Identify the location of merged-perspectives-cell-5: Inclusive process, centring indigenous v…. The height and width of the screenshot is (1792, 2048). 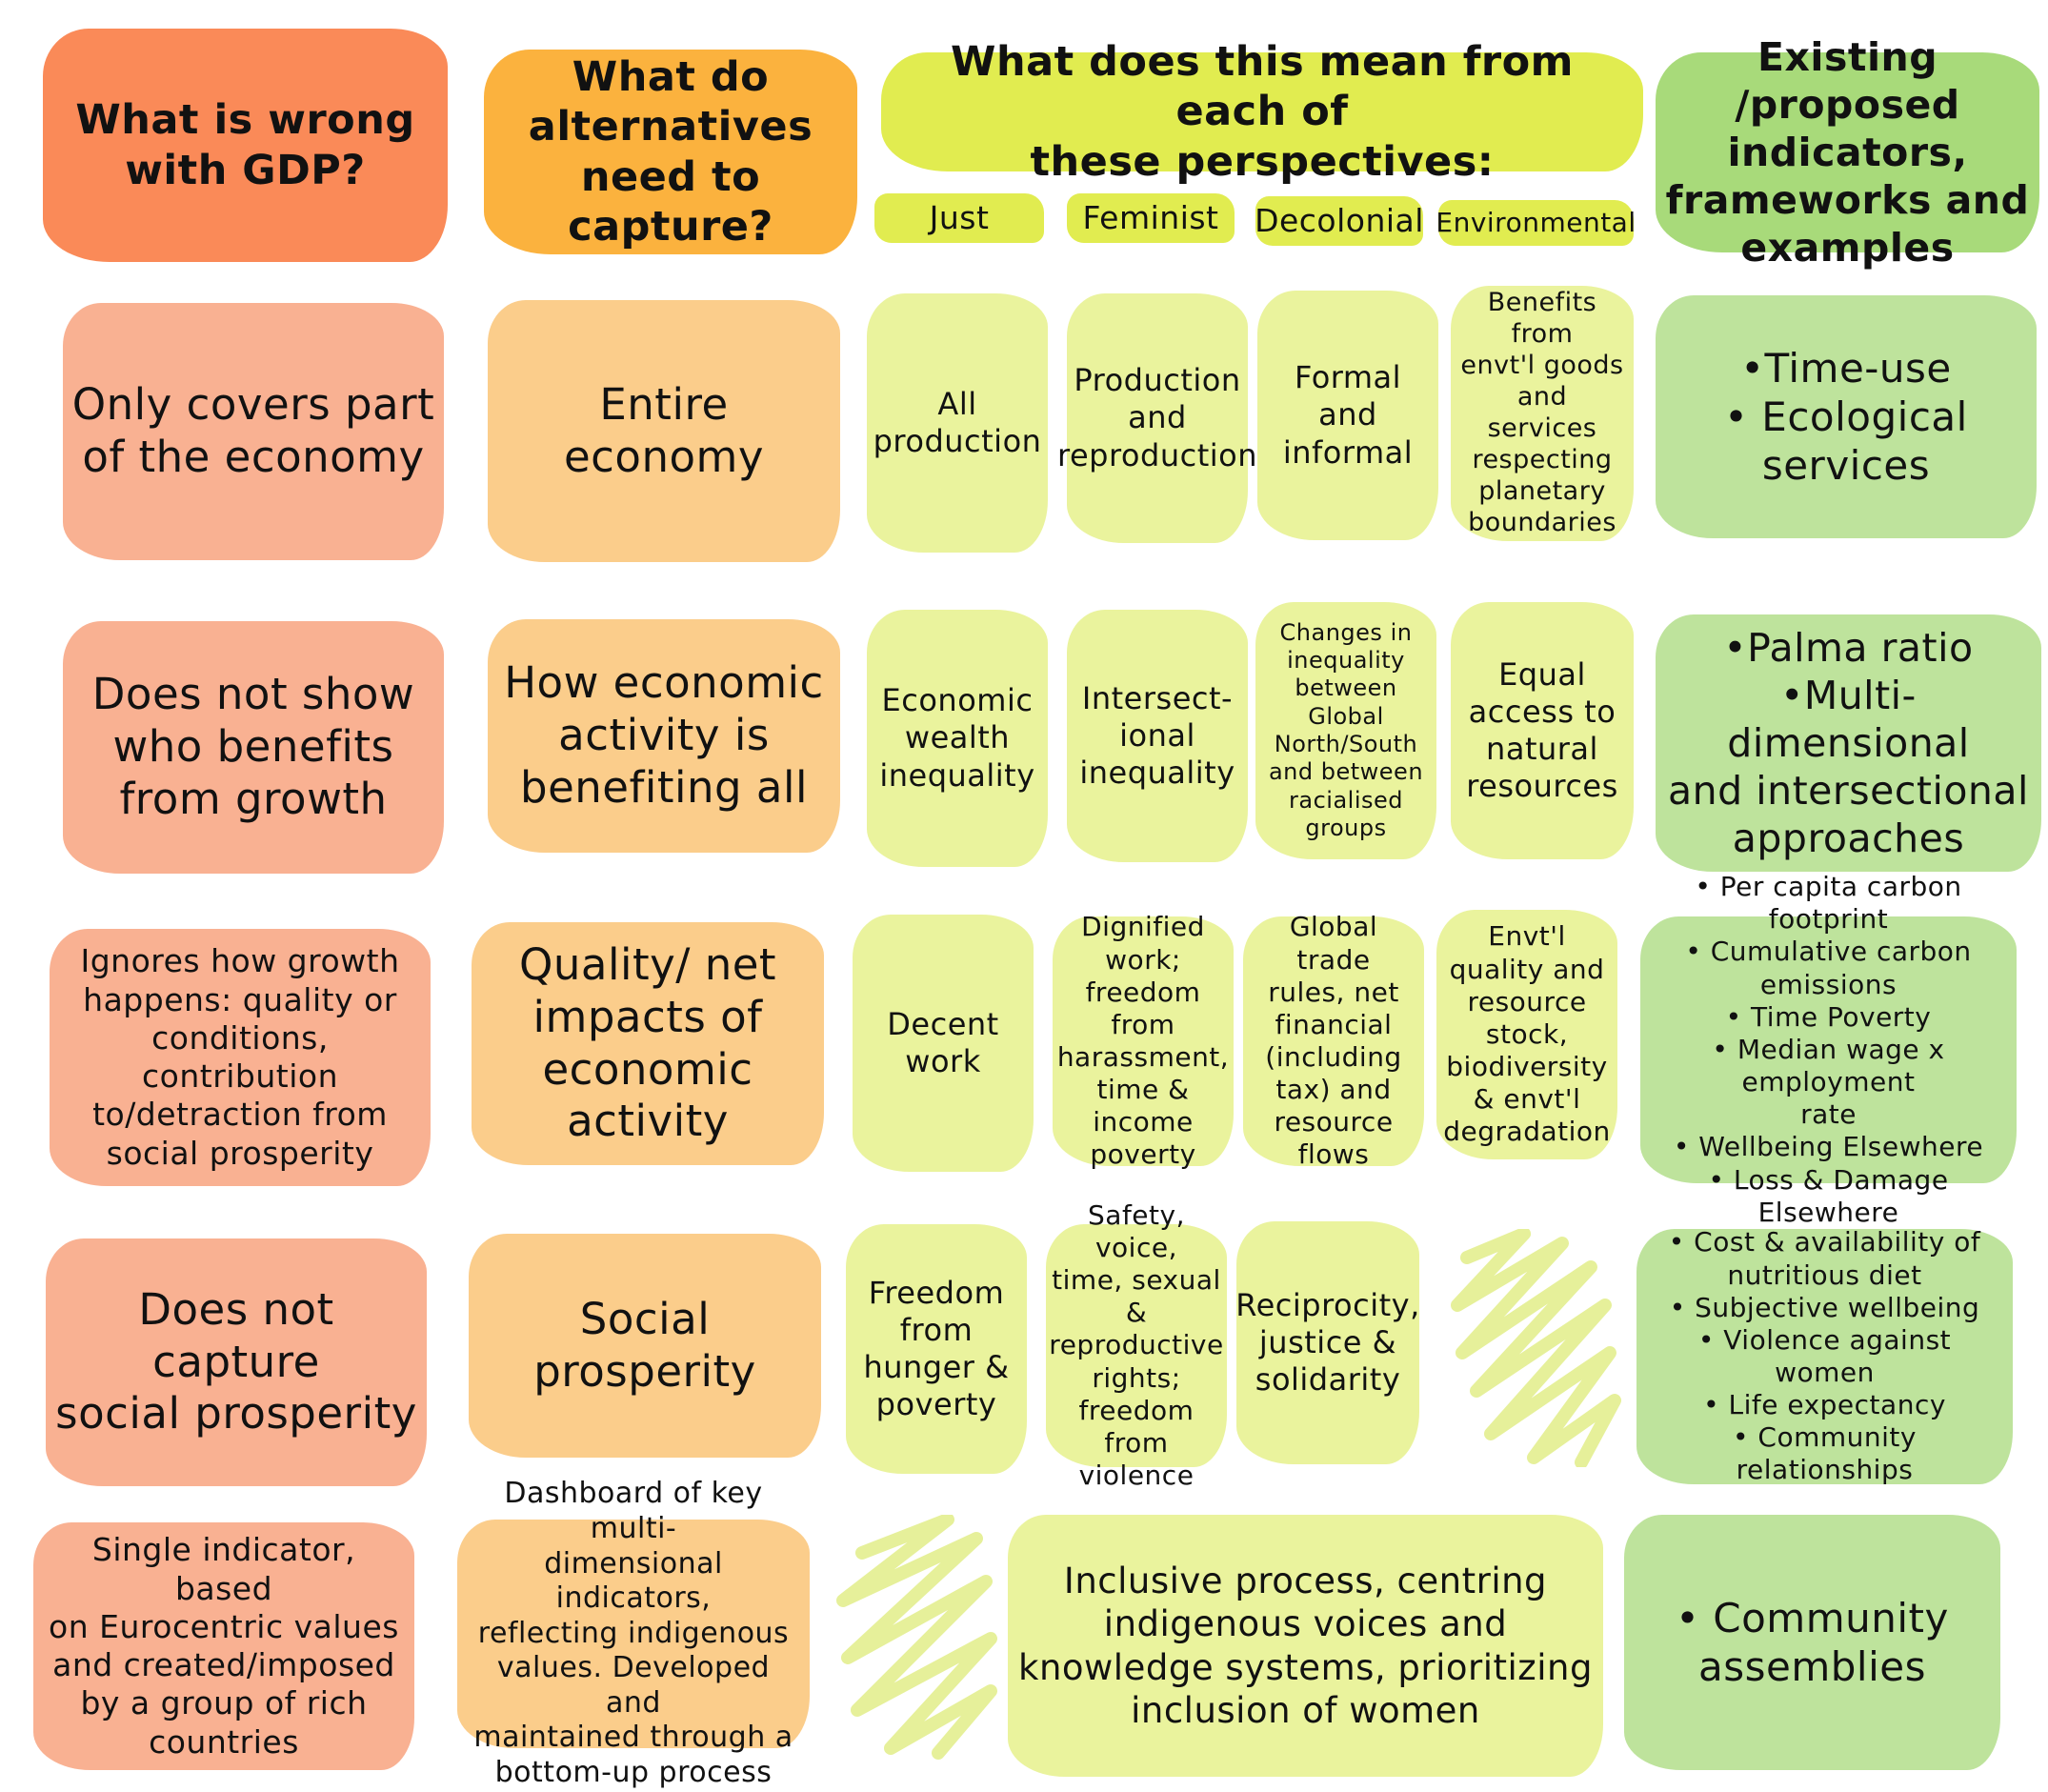
(1305, 1646).